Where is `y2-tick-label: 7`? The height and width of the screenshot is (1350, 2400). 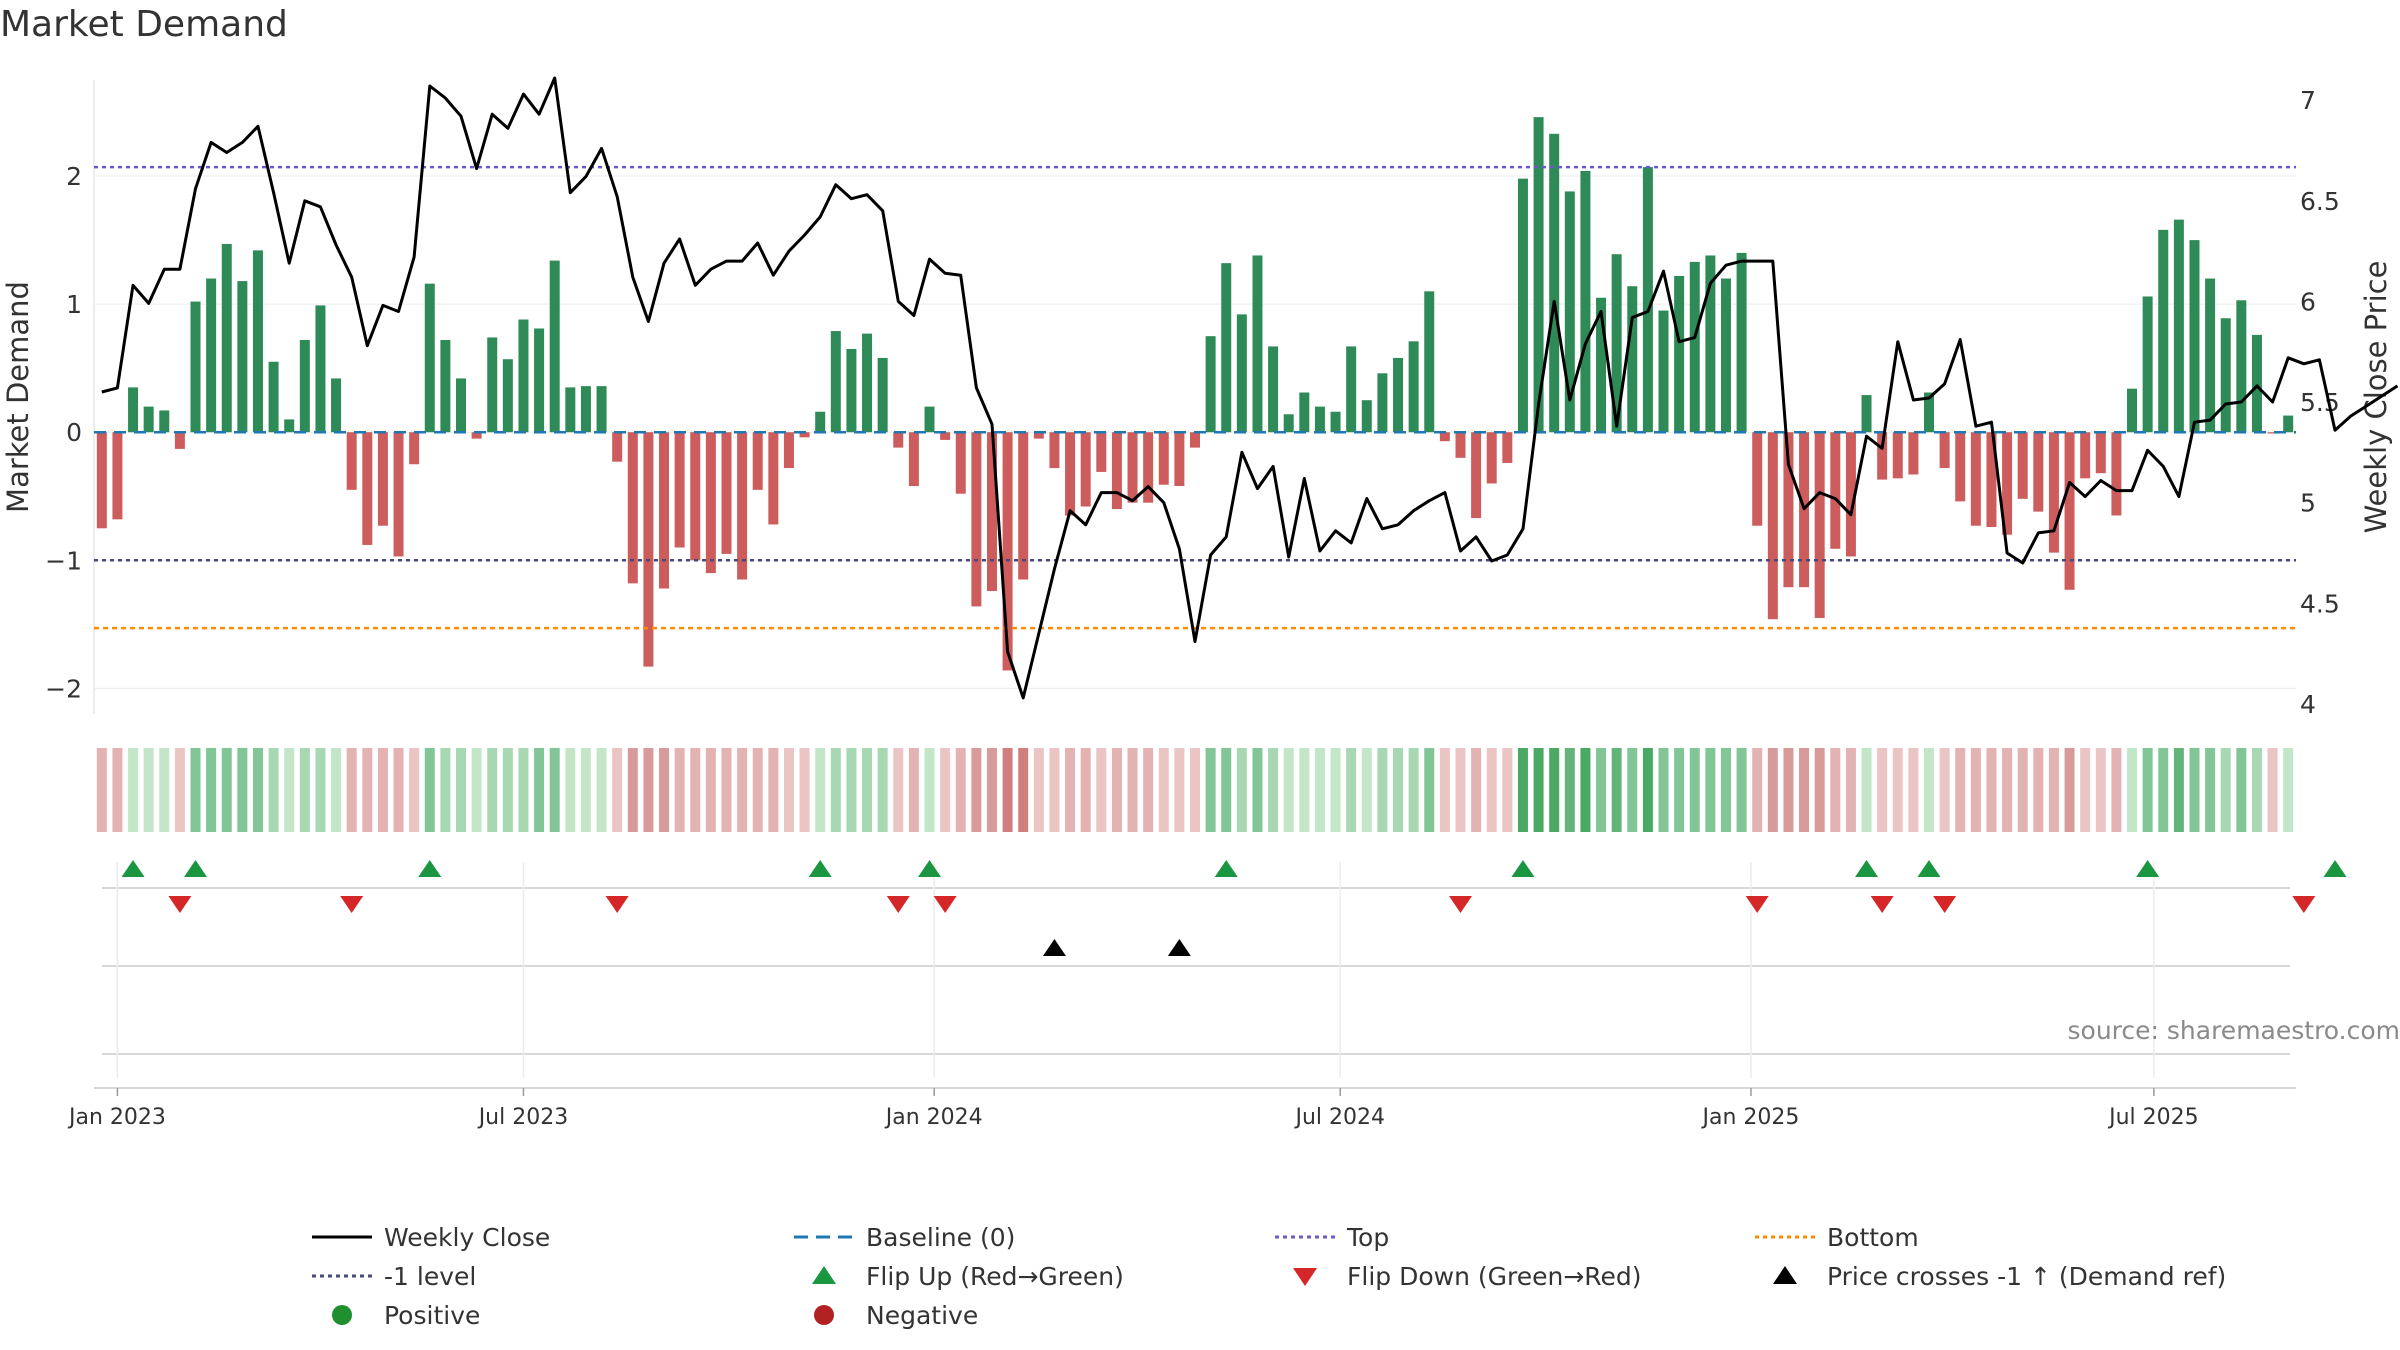 y2-tick-label: 7 is located at coordinates (2308, 100).